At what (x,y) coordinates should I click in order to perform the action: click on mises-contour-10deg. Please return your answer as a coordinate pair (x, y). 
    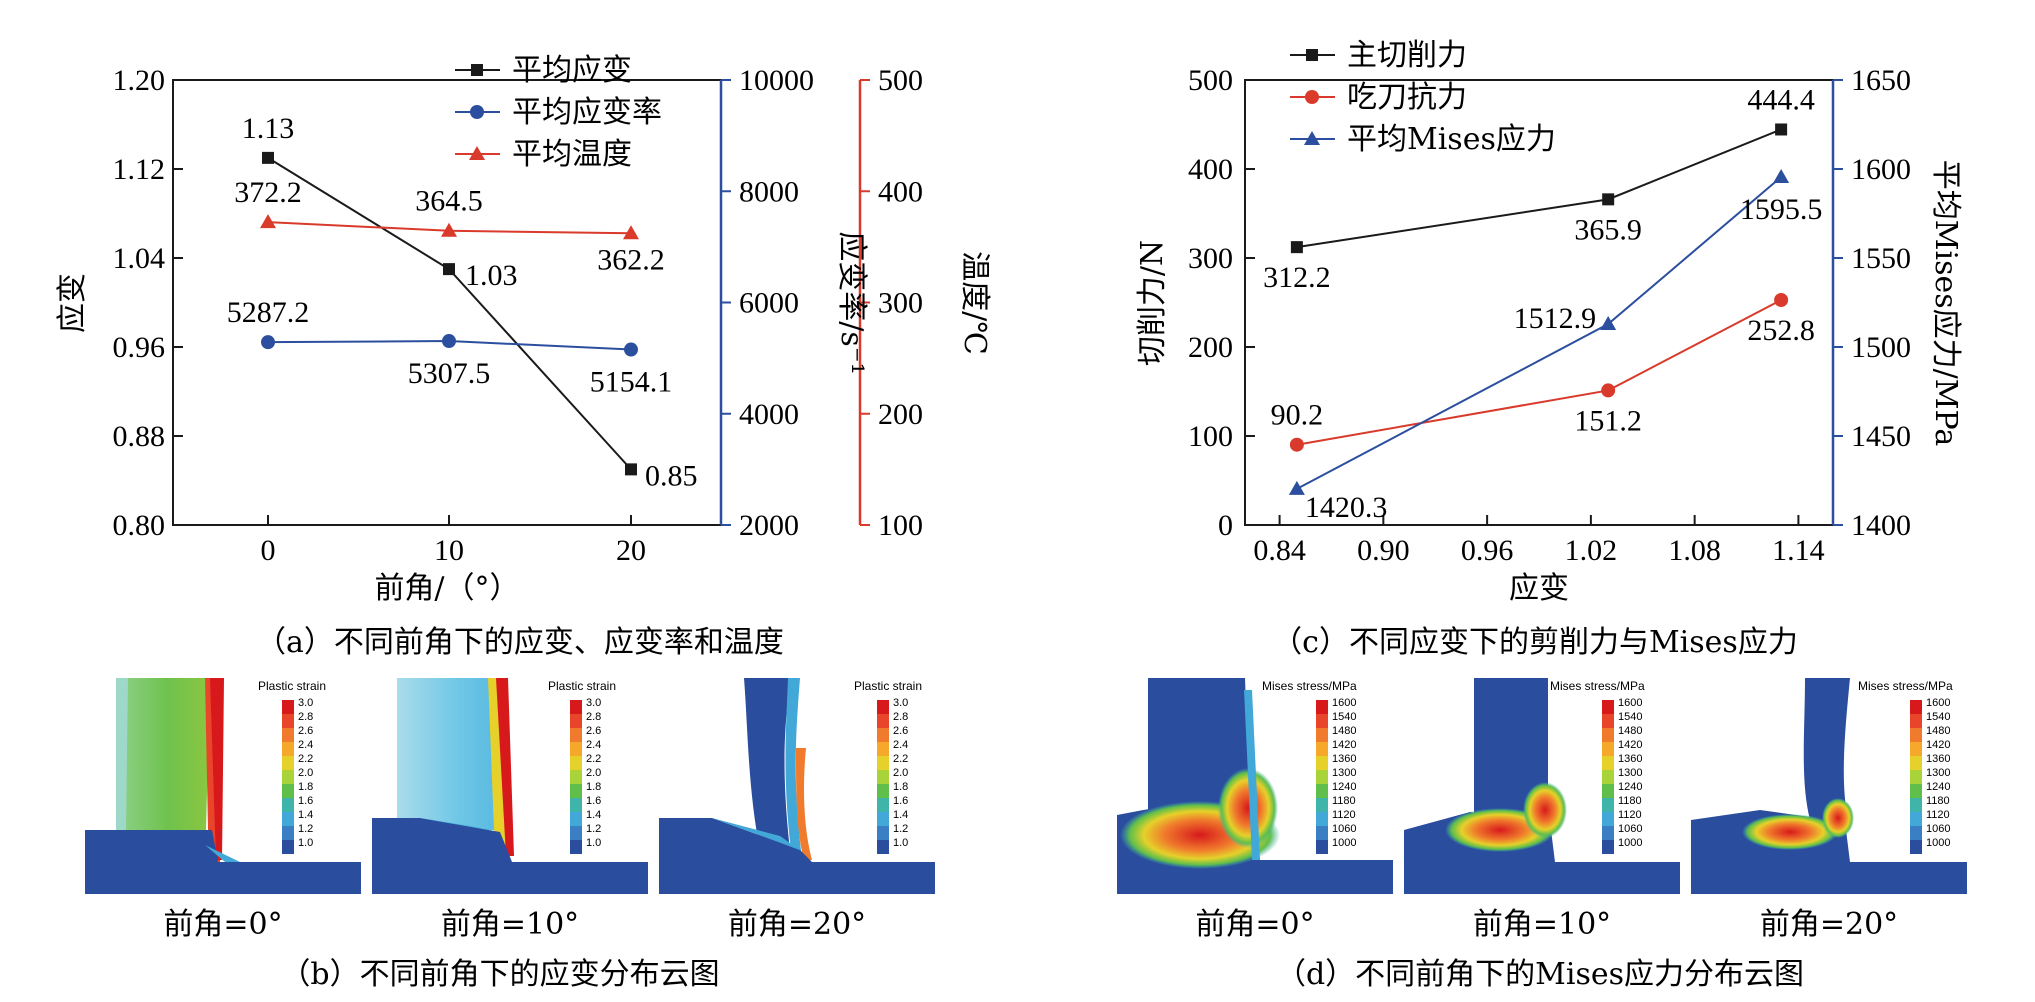
    Looking at the image, I should click on (1542, 786).